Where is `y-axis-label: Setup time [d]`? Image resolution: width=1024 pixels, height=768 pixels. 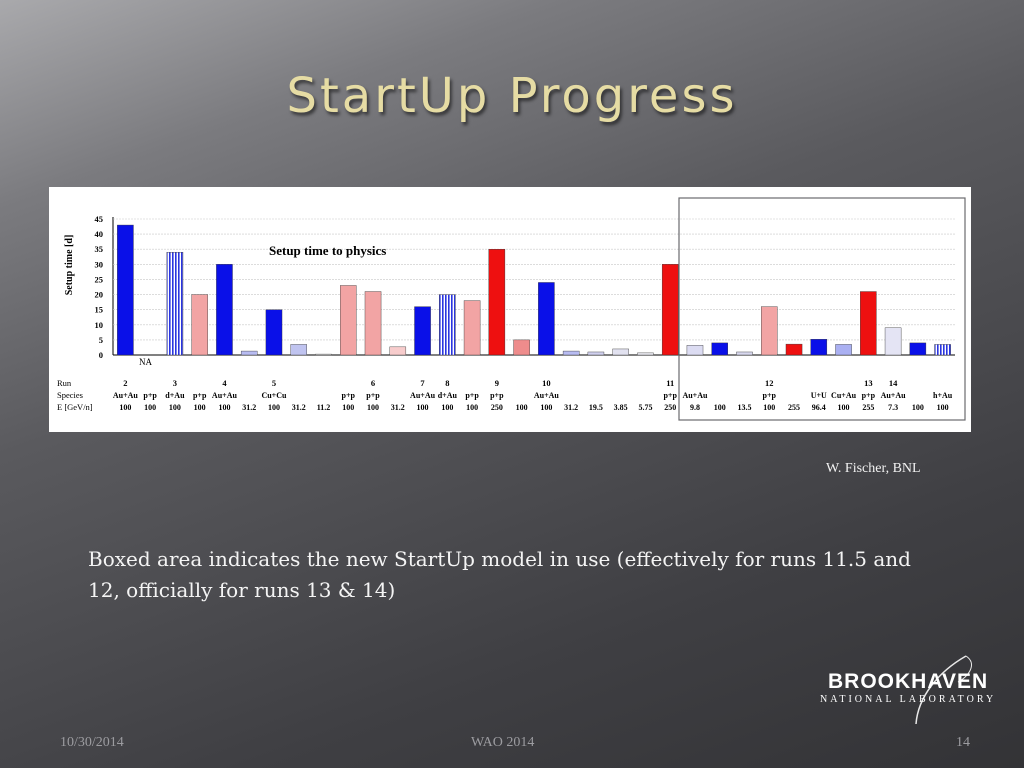
y-axis-label: Setup time [d] is located at coordinates (69, 265).